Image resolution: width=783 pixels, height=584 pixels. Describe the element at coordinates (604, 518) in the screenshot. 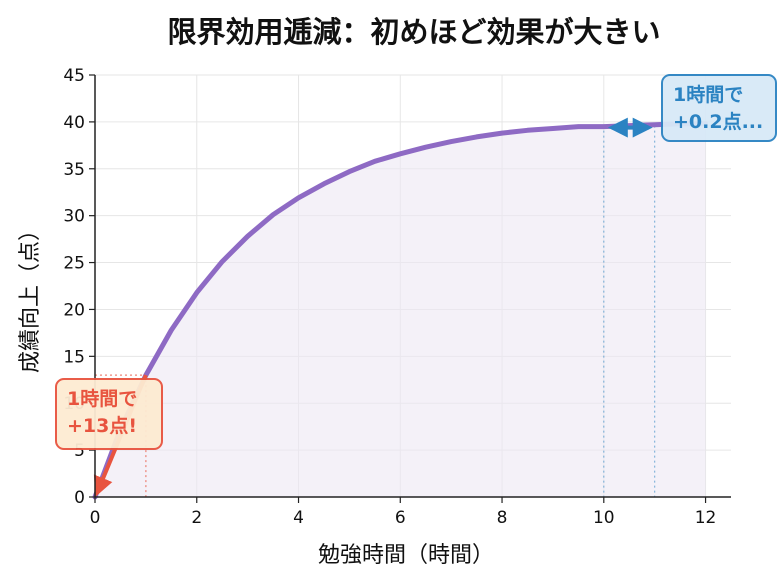

I see `x-tick-label: 10` at that location.